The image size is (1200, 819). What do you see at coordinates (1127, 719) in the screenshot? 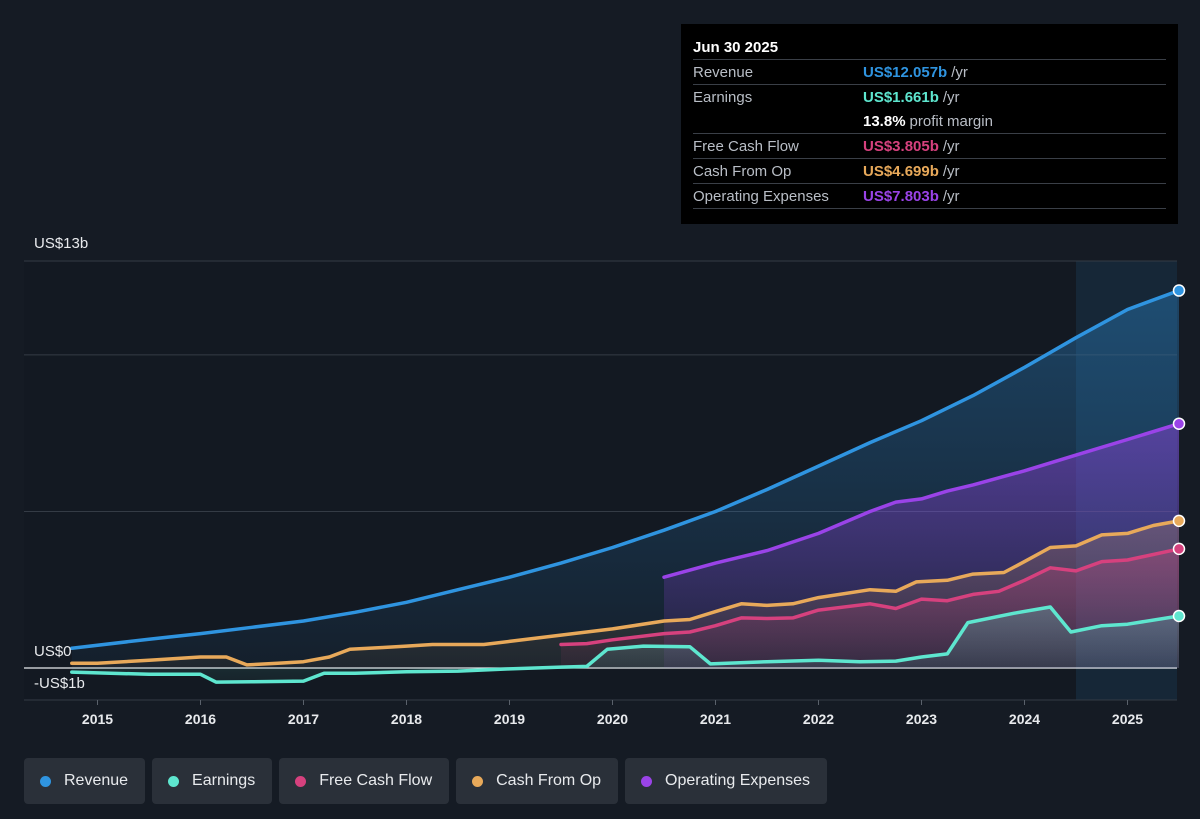
I see `x-tick-label: 2025` at bounding box center [1127, 719].